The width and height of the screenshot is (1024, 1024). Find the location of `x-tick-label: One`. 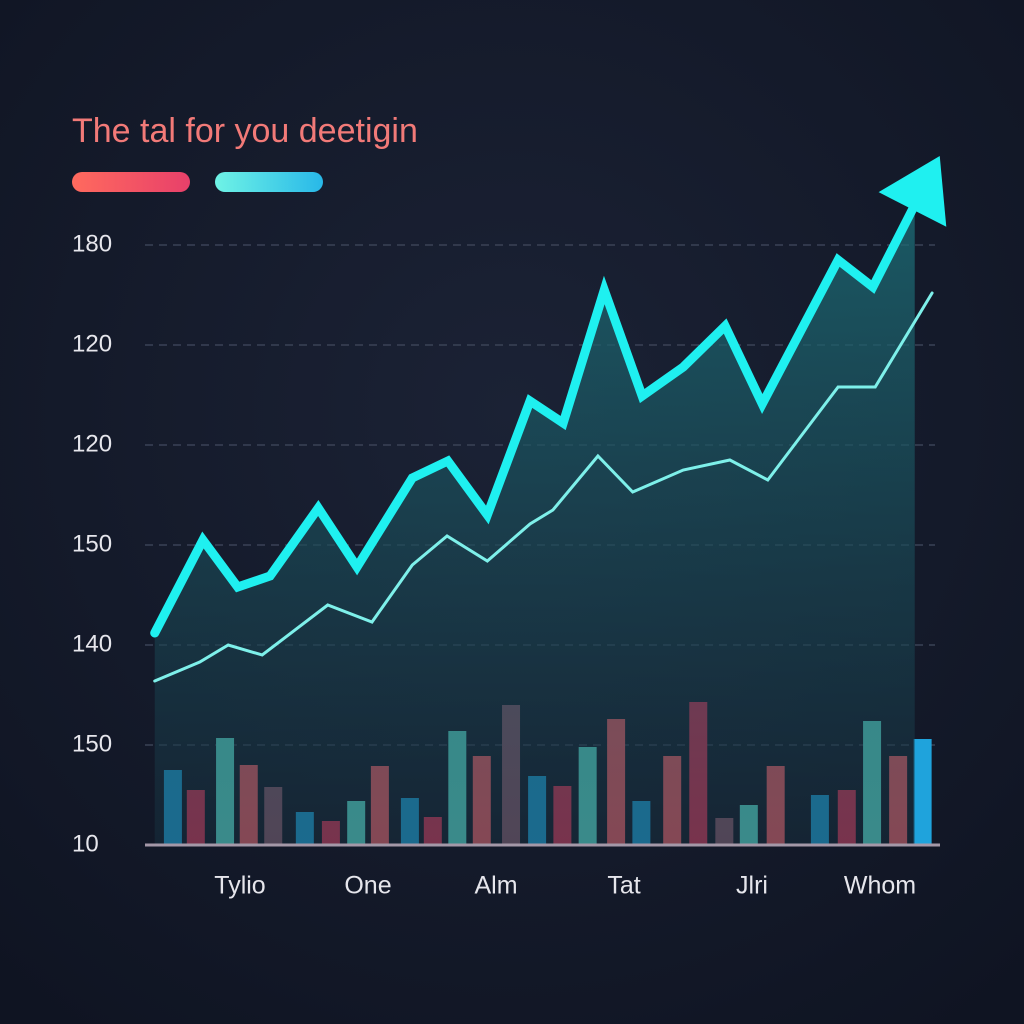

x-tick-label: One is located at coordinates (367, 886).